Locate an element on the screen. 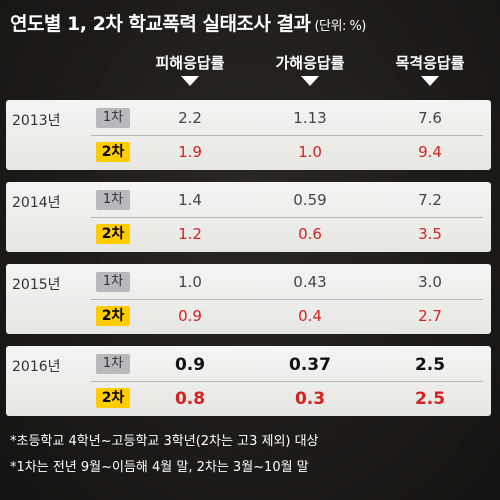 Image resolution: width=500 pixels, height=500 pixels. first-survey-value: 0.43 is located at coordinates (310, 282).